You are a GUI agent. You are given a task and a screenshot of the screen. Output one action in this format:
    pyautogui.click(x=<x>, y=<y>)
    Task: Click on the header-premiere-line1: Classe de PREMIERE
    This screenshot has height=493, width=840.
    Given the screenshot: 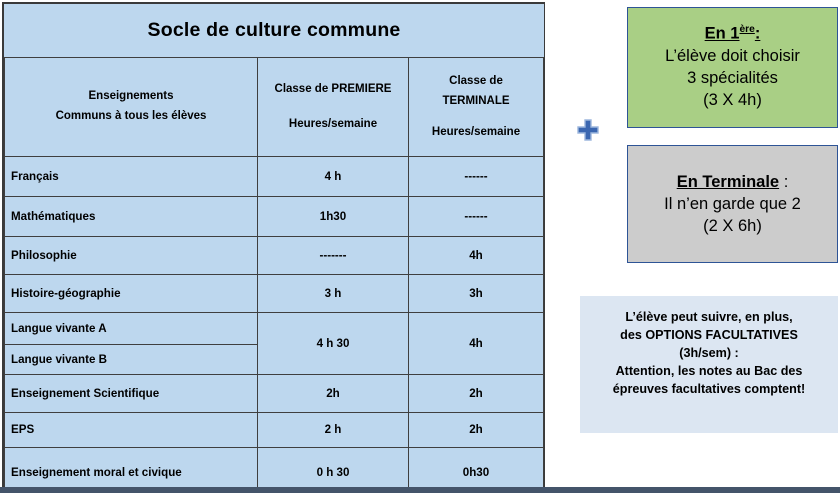 What is the action you would take?
    pyautogui.click(x=333, y=89)
    